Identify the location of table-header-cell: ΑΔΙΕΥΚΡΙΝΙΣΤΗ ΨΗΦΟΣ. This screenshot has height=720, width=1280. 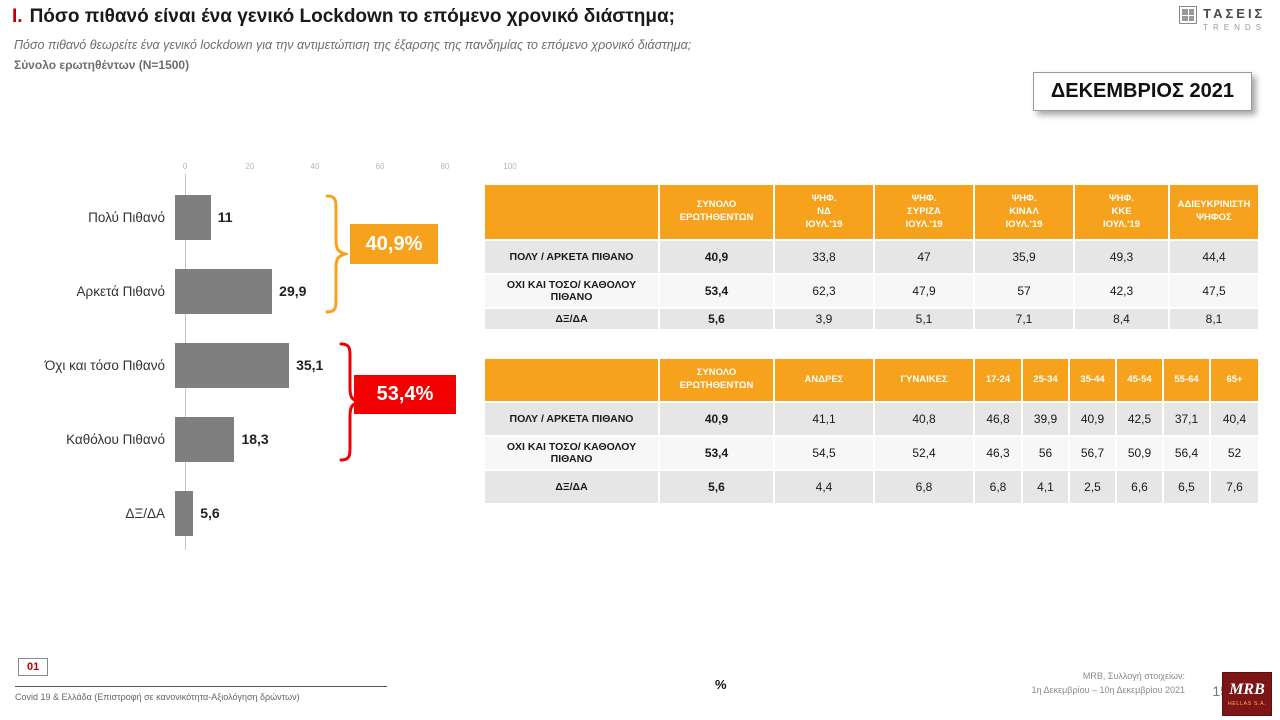
(1214, 212).